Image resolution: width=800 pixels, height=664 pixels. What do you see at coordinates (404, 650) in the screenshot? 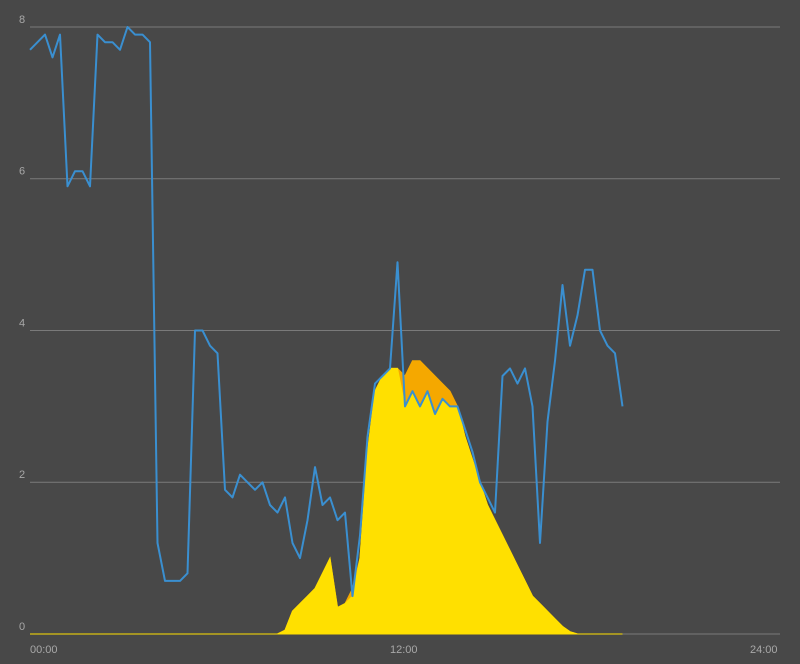
I see `x-tick-label: 12:00` at bounding box center [404, 650].